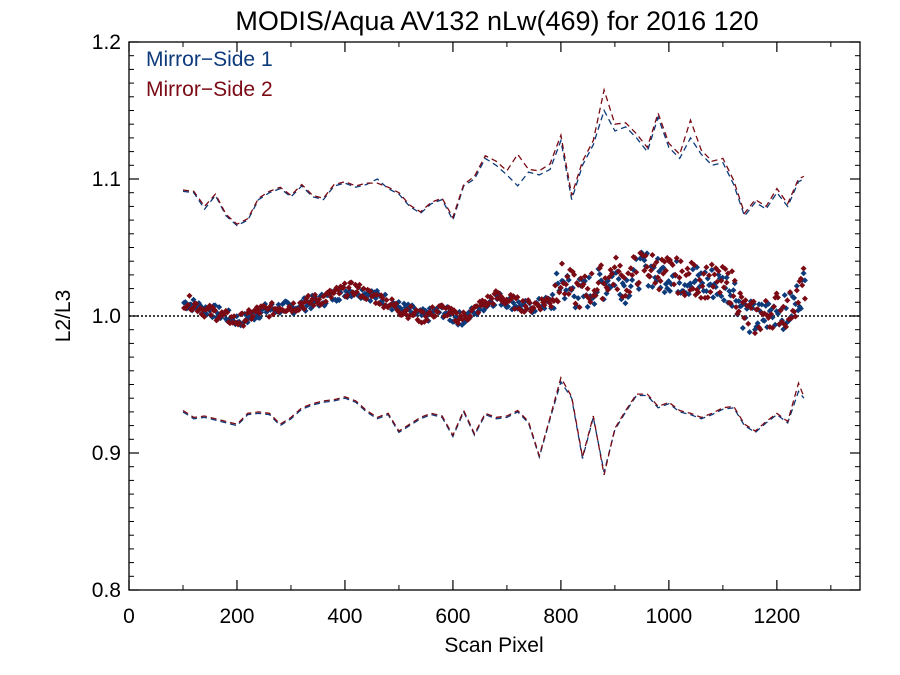 Image resolution: width=900 pixels, height=675 pixels. What do you see at coordinates (129, 616) in the screenshot?
I see `x-tick-label: 0` at bounding box center [129, 616].